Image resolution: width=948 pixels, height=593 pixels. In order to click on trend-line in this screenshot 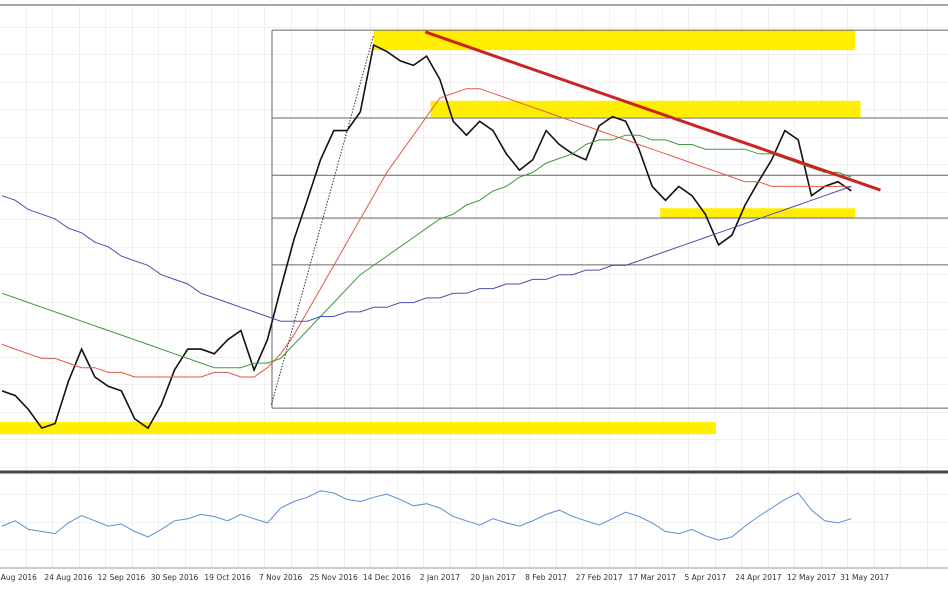, I will do `click(652, 111)`.